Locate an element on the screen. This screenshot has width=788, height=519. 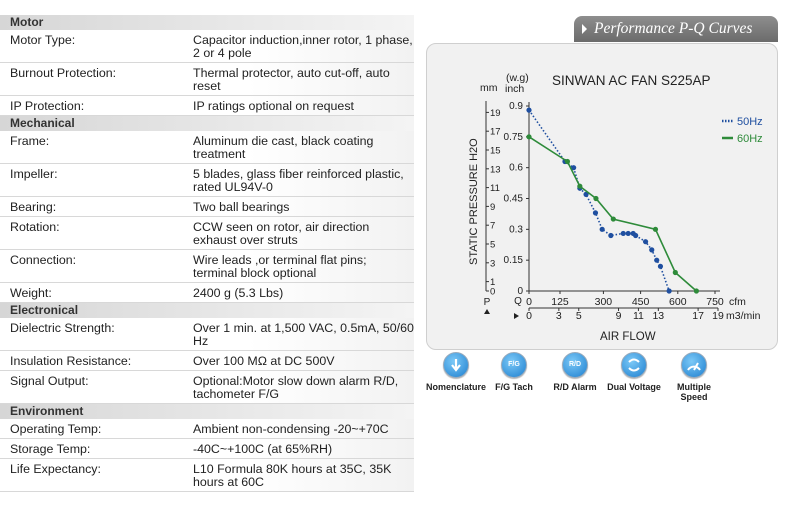
spec-label: Impeller: is located at coordinates (34, 174).